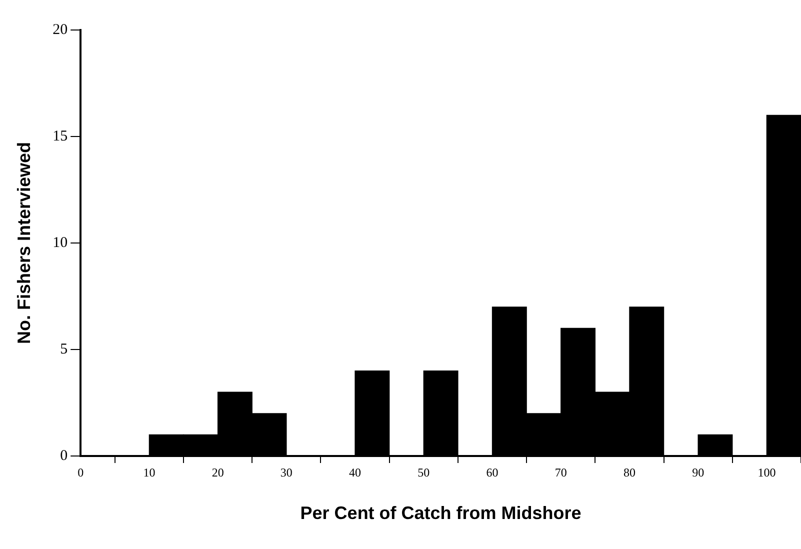 This screenshot has height=549, width=801. What do you see at coordinates (441, 513) in the screenshot?
I see `x-axis-title: Per Cent of Catch from Midshore` at bounding box center [441, 513].